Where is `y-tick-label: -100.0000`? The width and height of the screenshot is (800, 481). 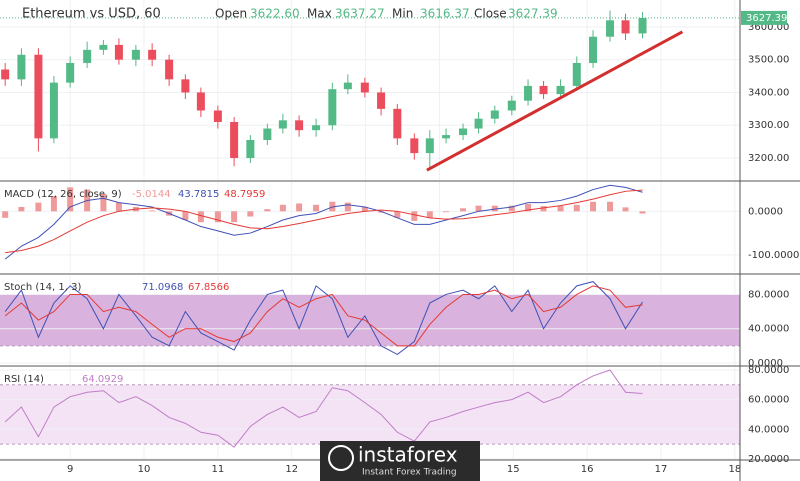
y-tick-label: -100.0000 is located at coordinates (773, 255).